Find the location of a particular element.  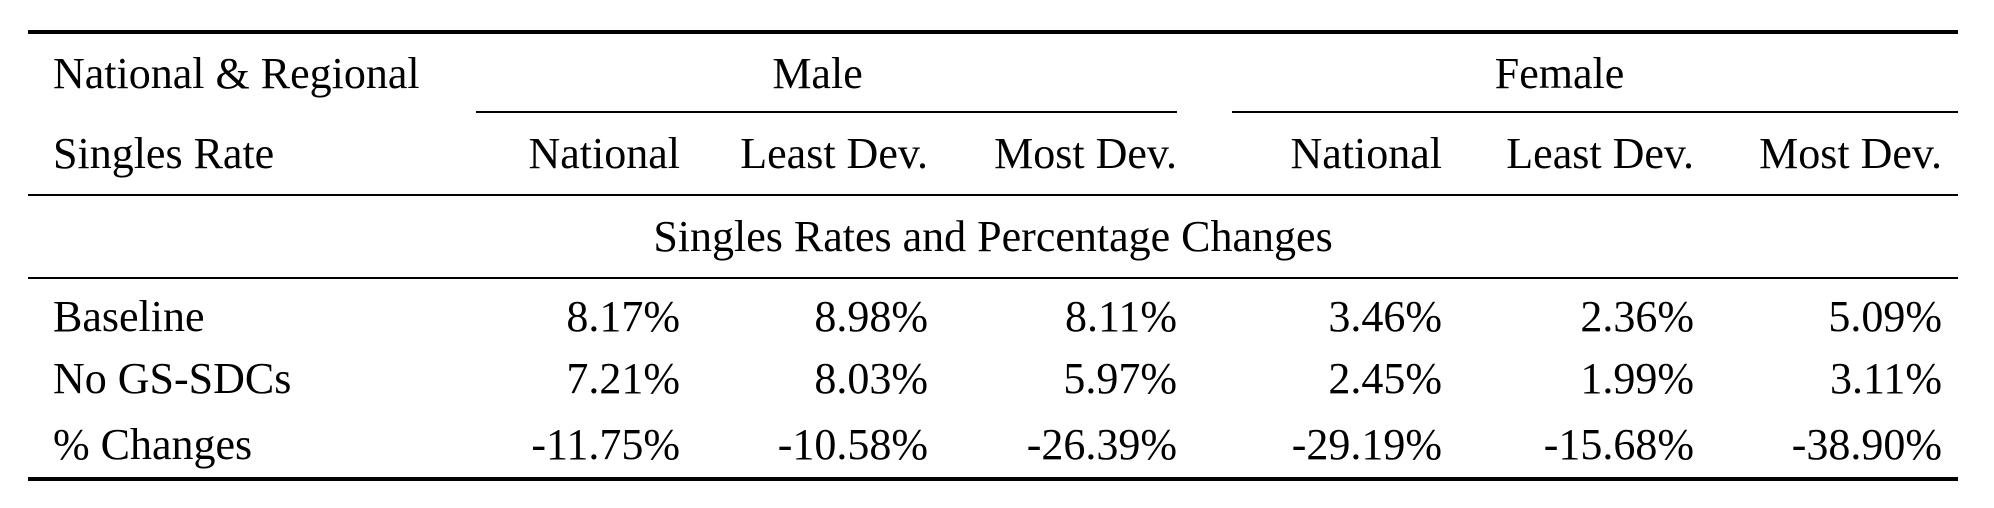

col-header-male-national: National is located at coordinates (569, 154).